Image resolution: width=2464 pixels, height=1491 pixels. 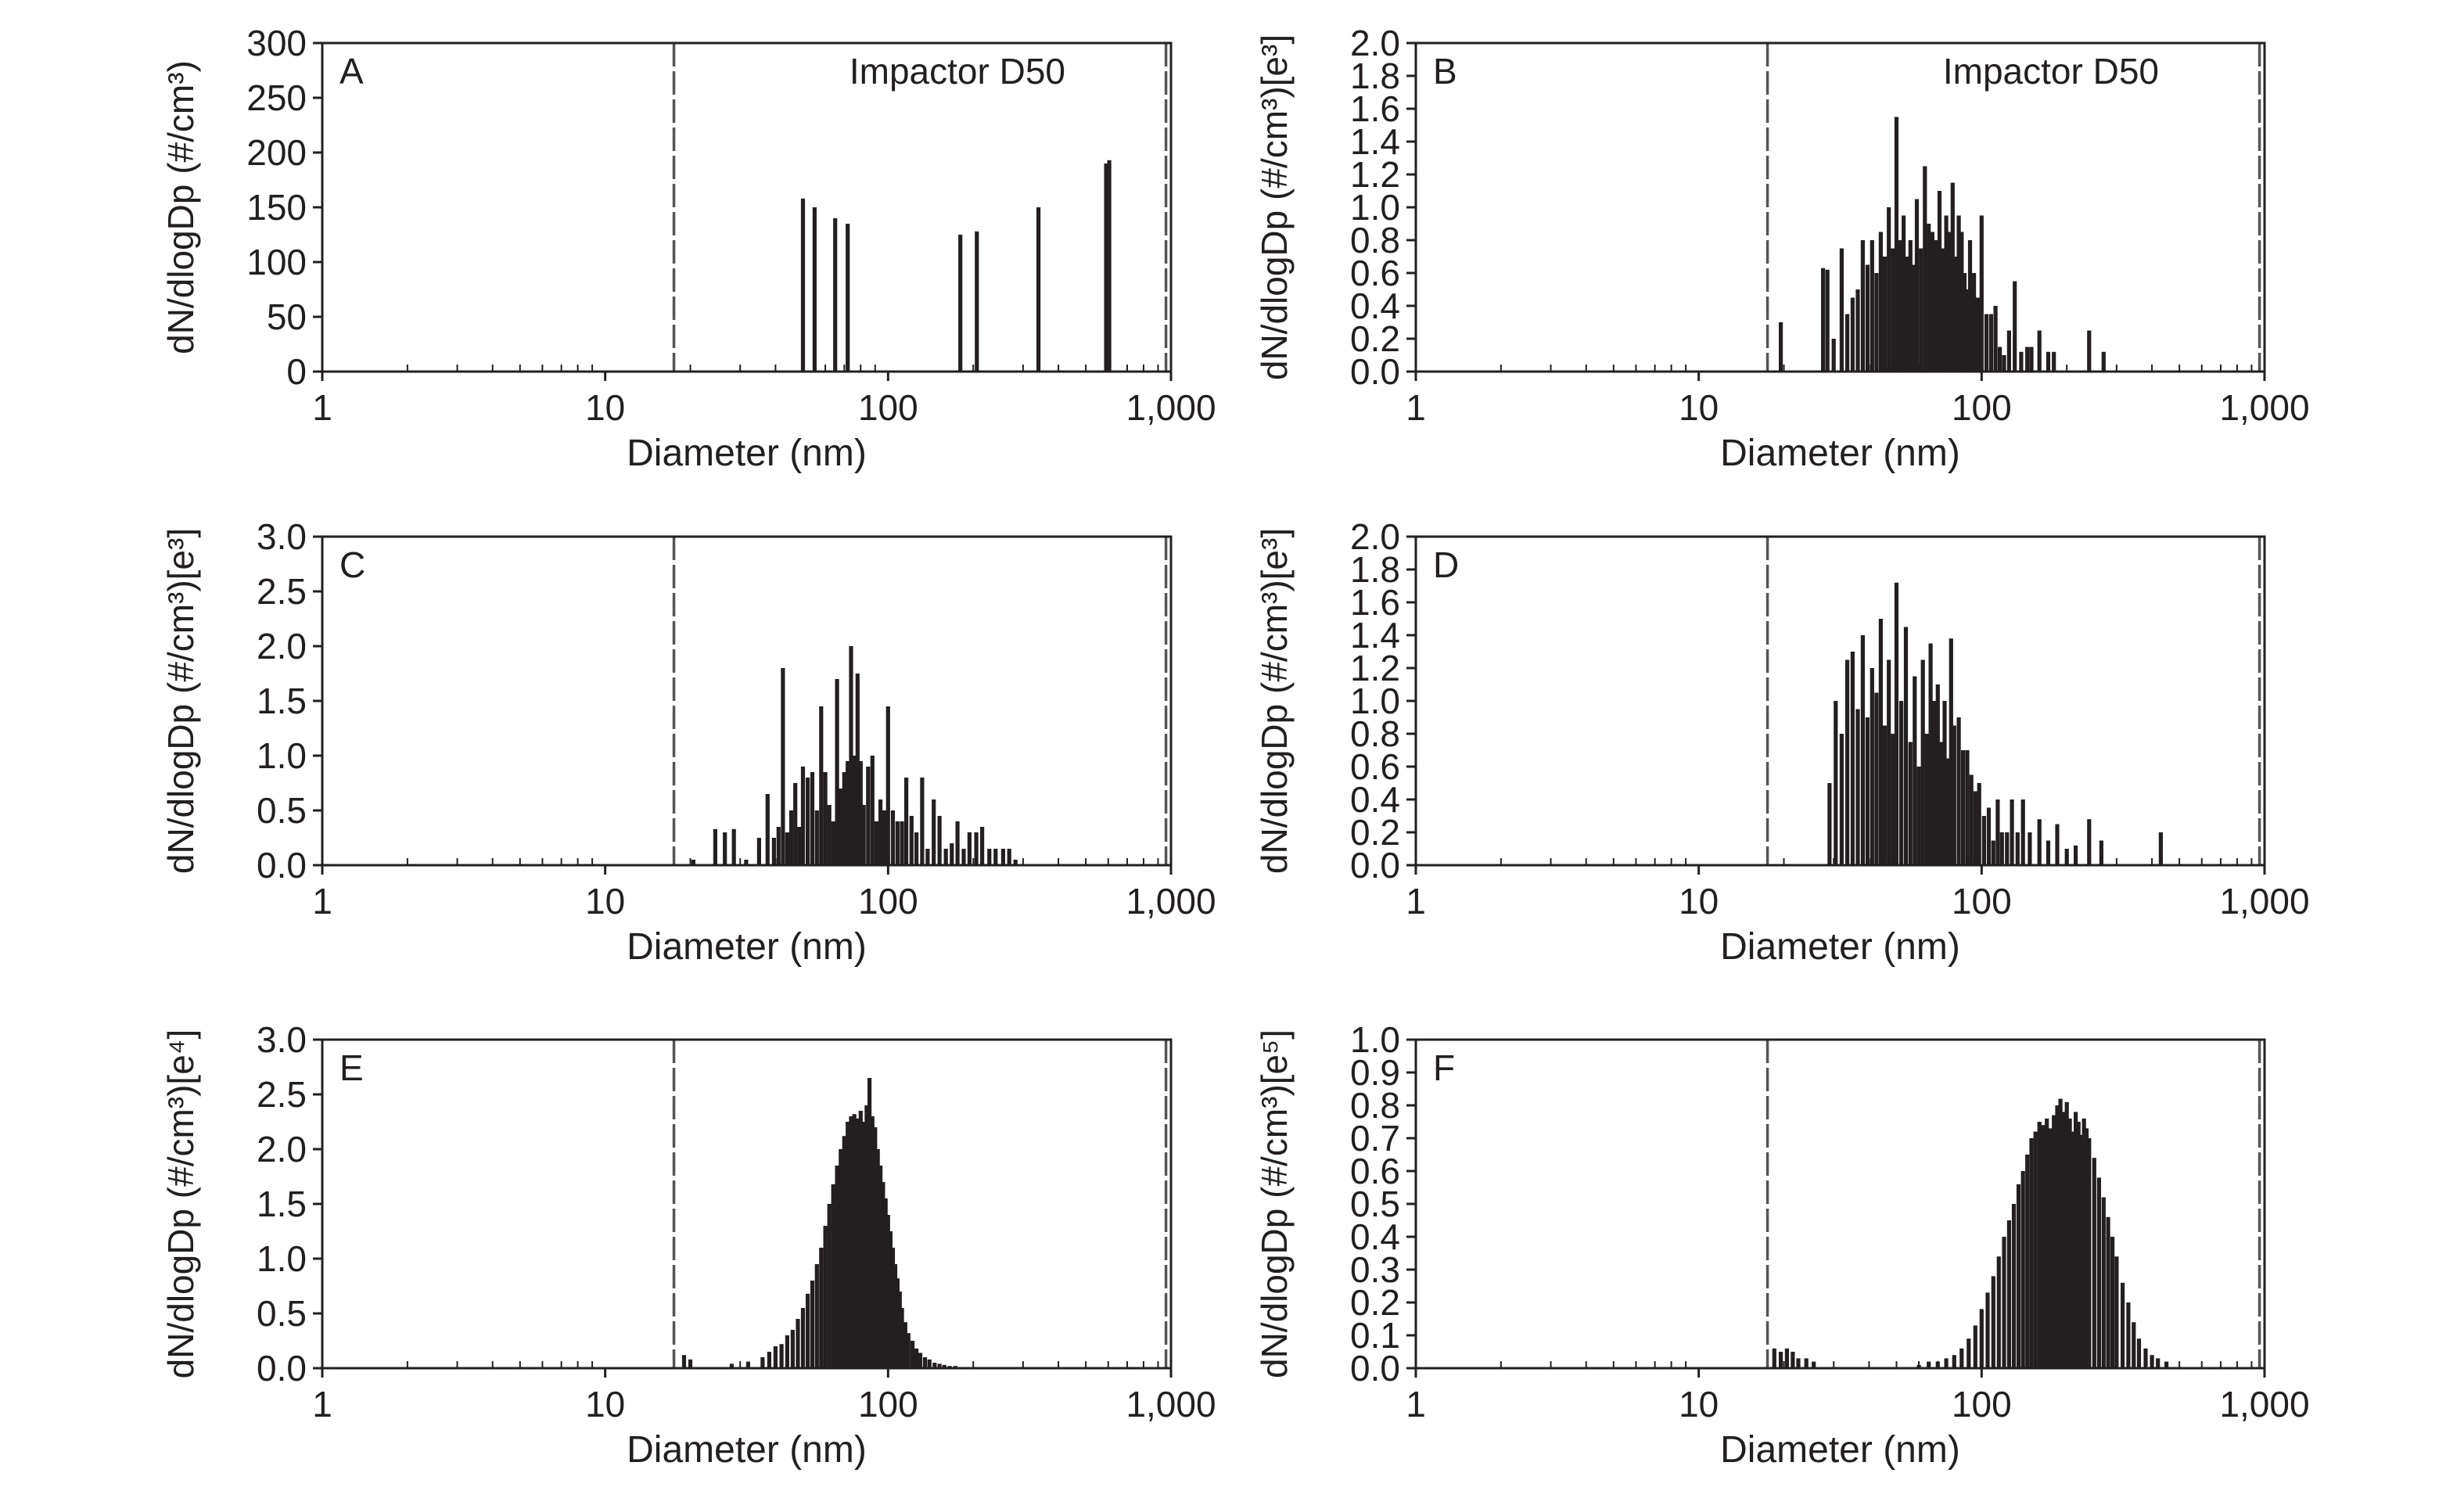 What do you see at coordinates (1375, 240) in the screenshot?
I see `y-tick-label: 0.8` at bounding box center [1375, 240].